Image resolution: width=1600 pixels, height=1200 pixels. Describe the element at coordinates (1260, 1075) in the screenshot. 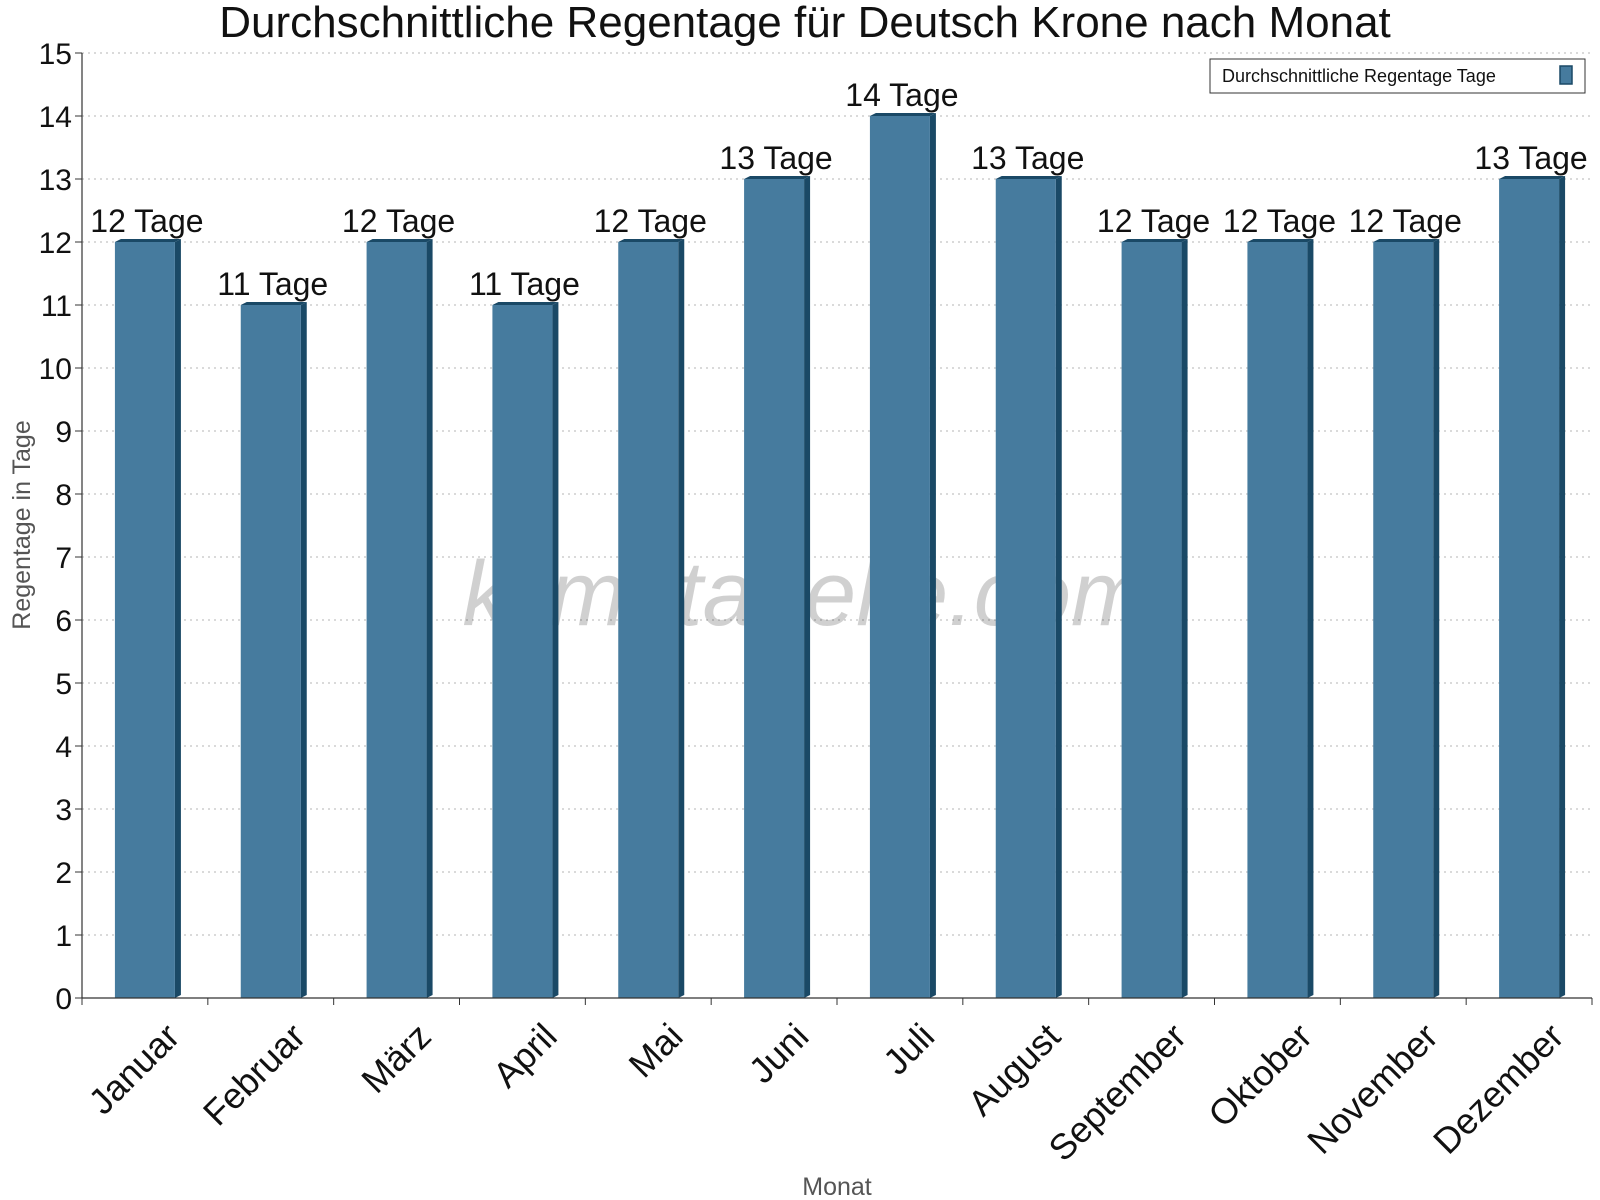

I see `x-tick-label: Oktober` at that location.